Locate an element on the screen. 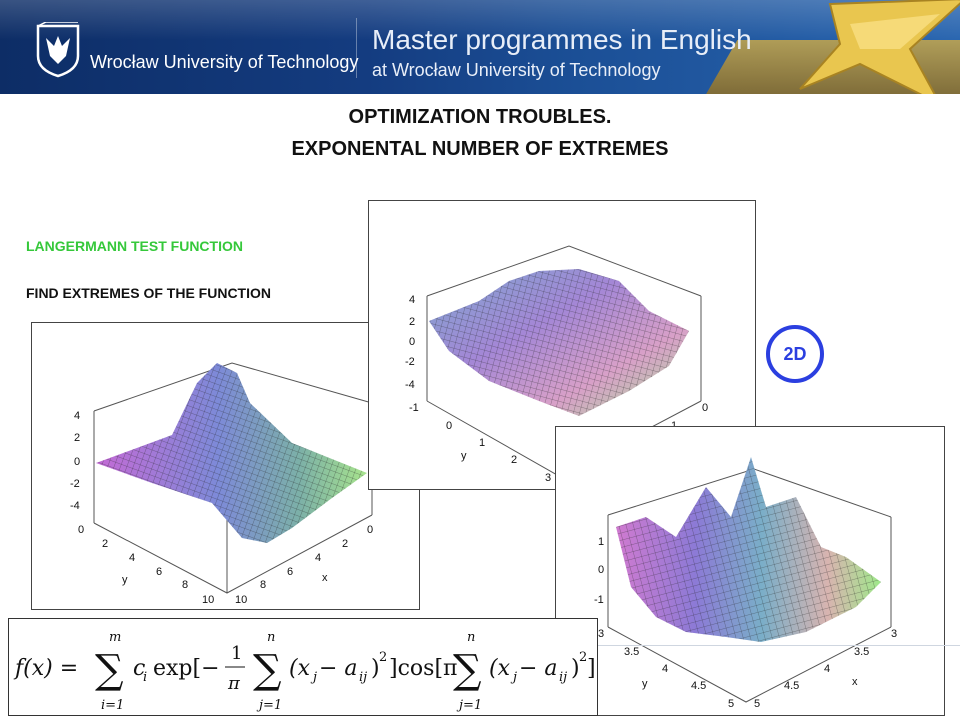 This screenshot has width=960, height=720. cos-part: ]cos[π is located at coordinates (423, 668).